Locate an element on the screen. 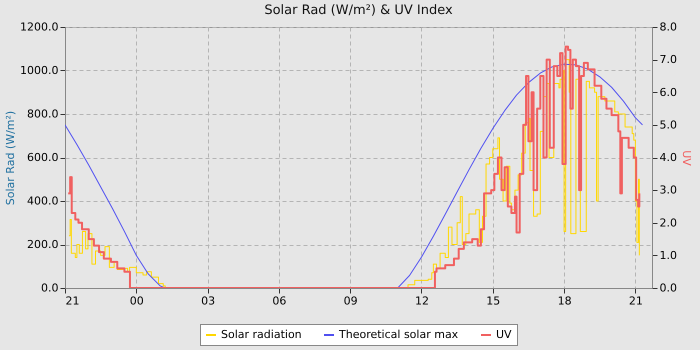  y-tick-label: 1200.0 is located at coordinates (39, 27).